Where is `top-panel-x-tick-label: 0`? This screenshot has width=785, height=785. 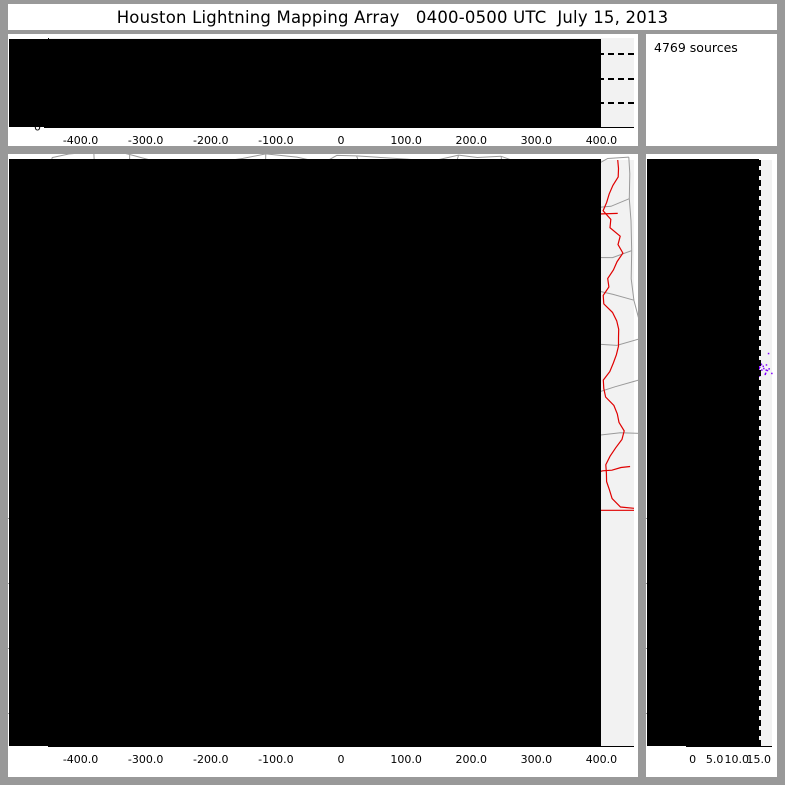 top-panel-x-tick-label: 0 is located at coordinates (341, 140).